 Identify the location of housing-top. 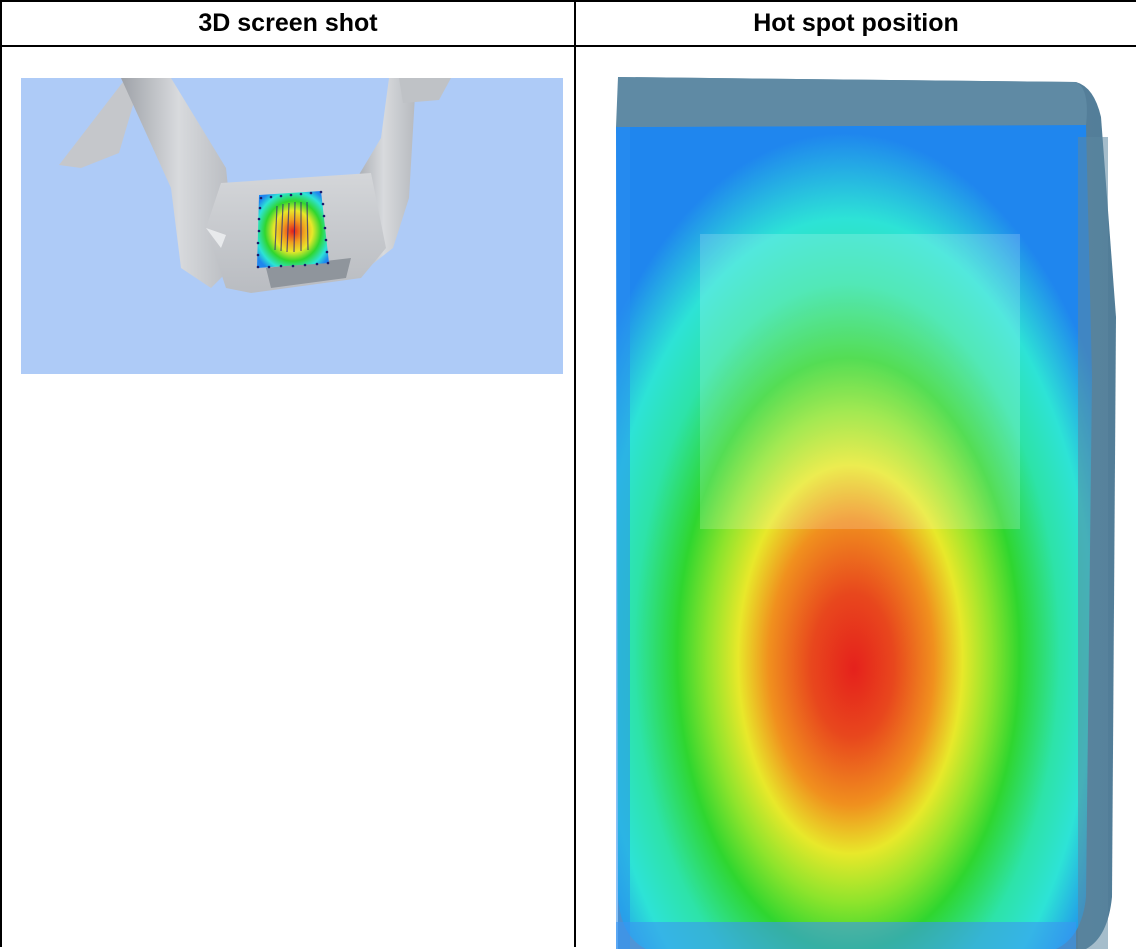
(851, 102).